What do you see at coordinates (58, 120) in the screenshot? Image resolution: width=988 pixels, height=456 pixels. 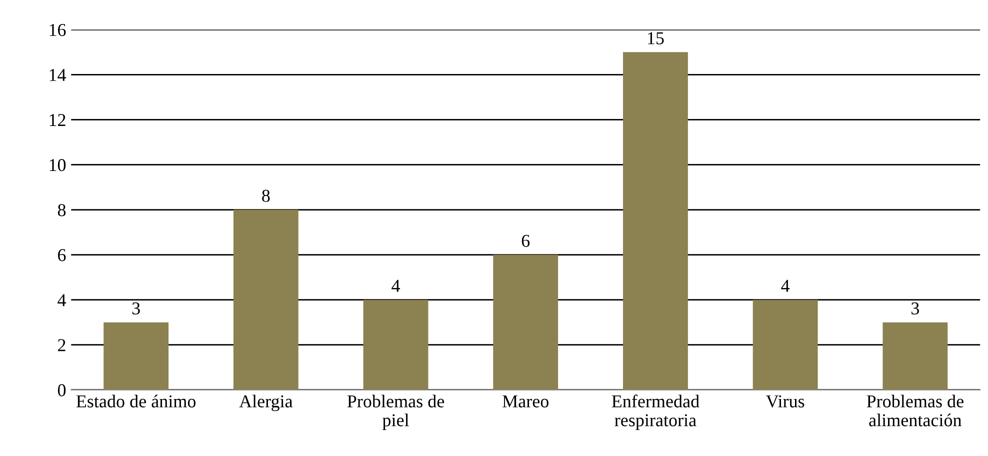 I see `y-tick-label: 12` at bounding box center [58, 120].